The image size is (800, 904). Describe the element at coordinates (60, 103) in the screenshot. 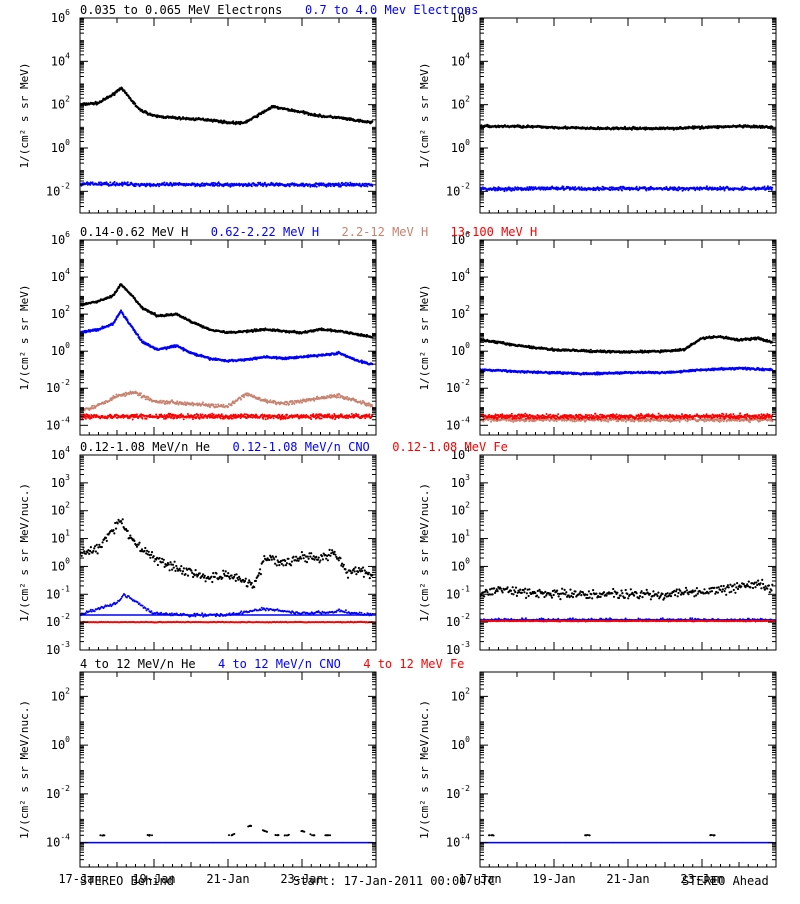

I see `ytick-label: 10²` at that location.